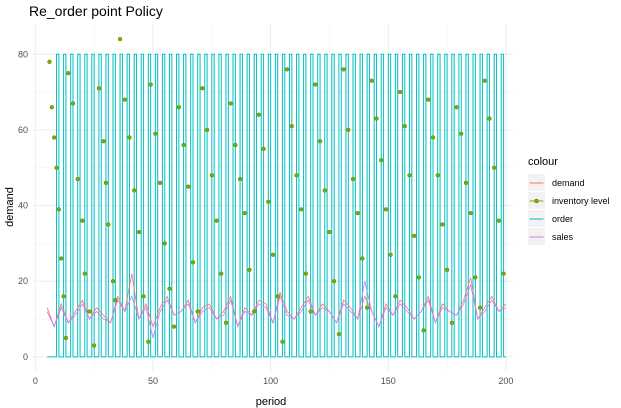 This screenshot has height=408, width=621. What do you see at coordinates (562, 219) in the screenshot?
I see `legend-label: order` at bounding box center [562, 219].